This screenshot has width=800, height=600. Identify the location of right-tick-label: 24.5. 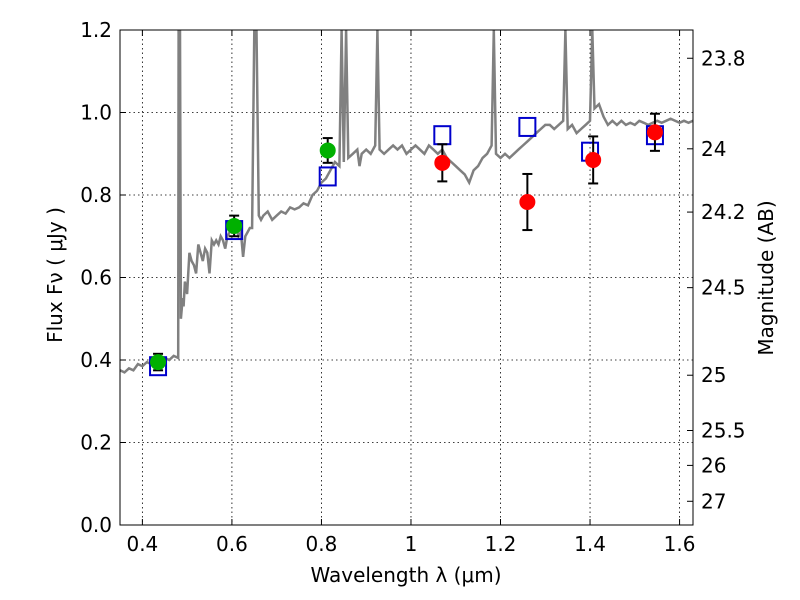
(723, 288).